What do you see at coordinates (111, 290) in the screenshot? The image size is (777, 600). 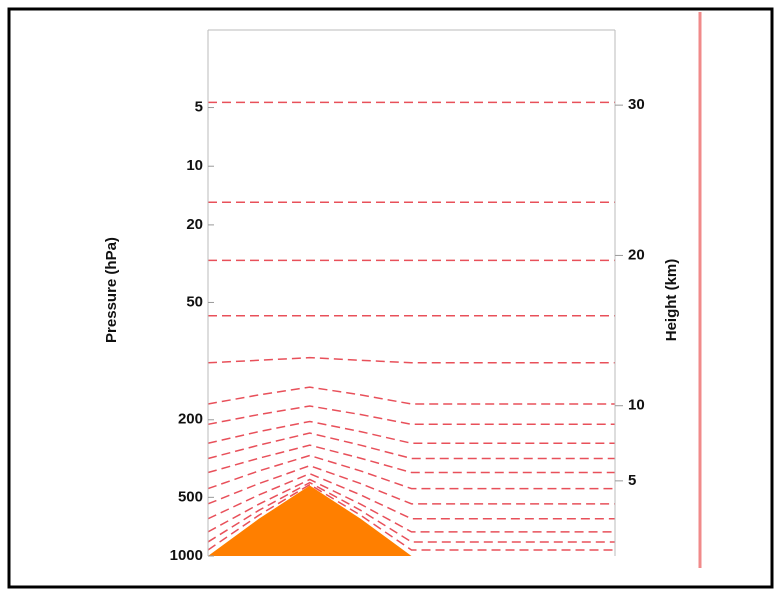 I see `y-axis-label: Pressure (hPa)` at bounding box center [111, 290].